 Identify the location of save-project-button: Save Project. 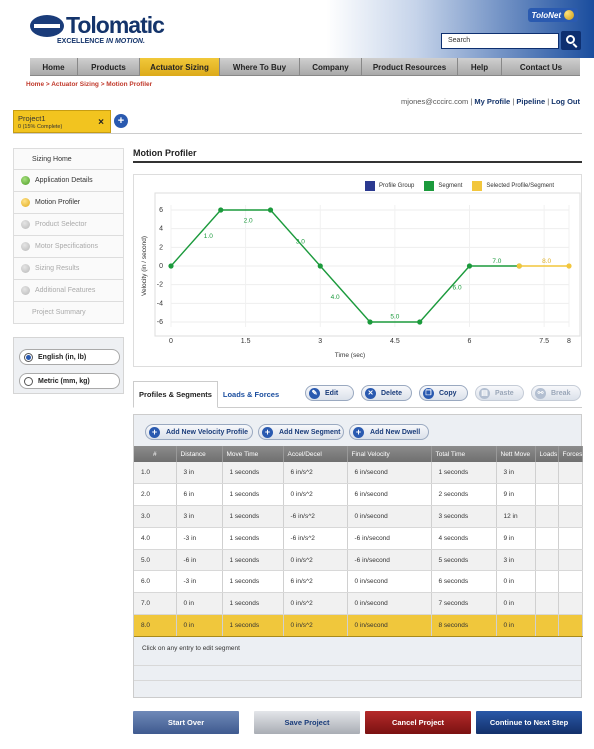
(307, 722).